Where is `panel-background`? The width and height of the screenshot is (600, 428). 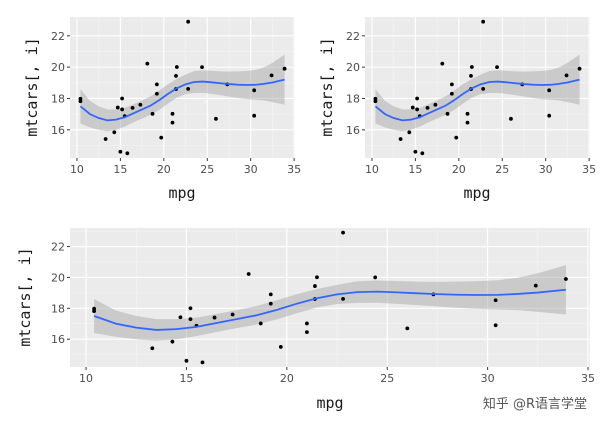
panel-background is located at coordinates (477, 87).